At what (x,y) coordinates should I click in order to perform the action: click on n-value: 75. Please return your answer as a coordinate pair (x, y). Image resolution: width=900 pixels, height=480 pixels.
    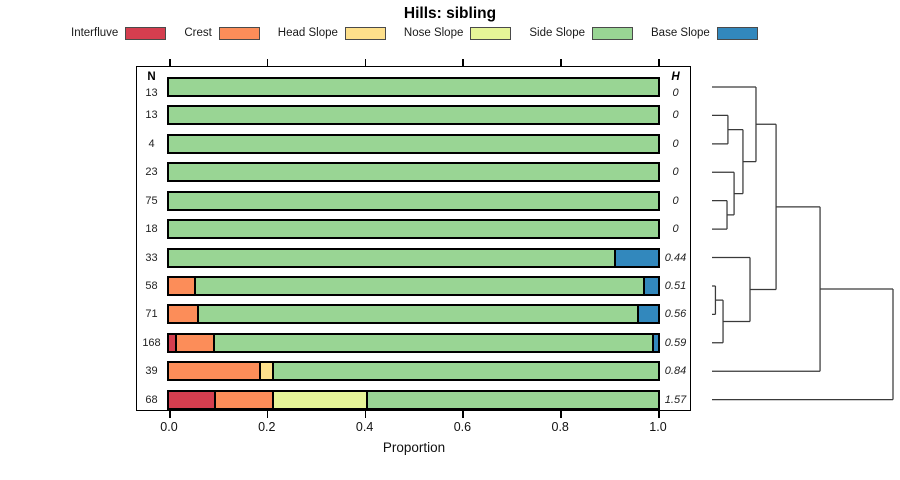
    Looking at the image, I should click on (151, 200).